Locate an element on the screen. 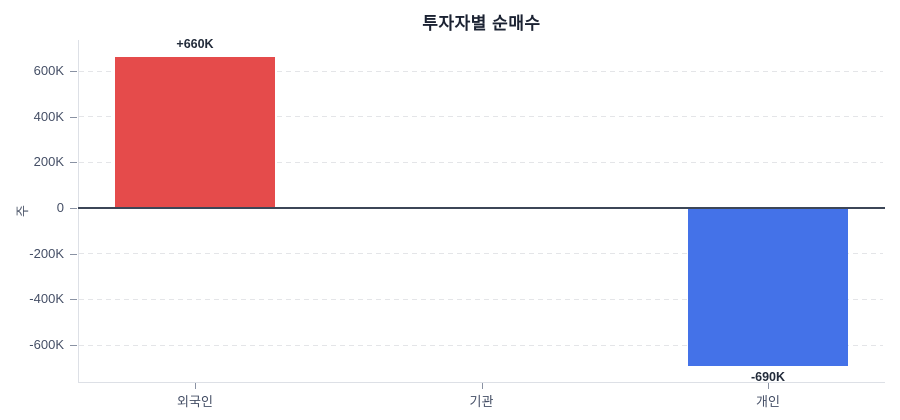 The width and height of the screenshot is (900, 420). y-tick-label: 0 is located at coordinates (60, 207).